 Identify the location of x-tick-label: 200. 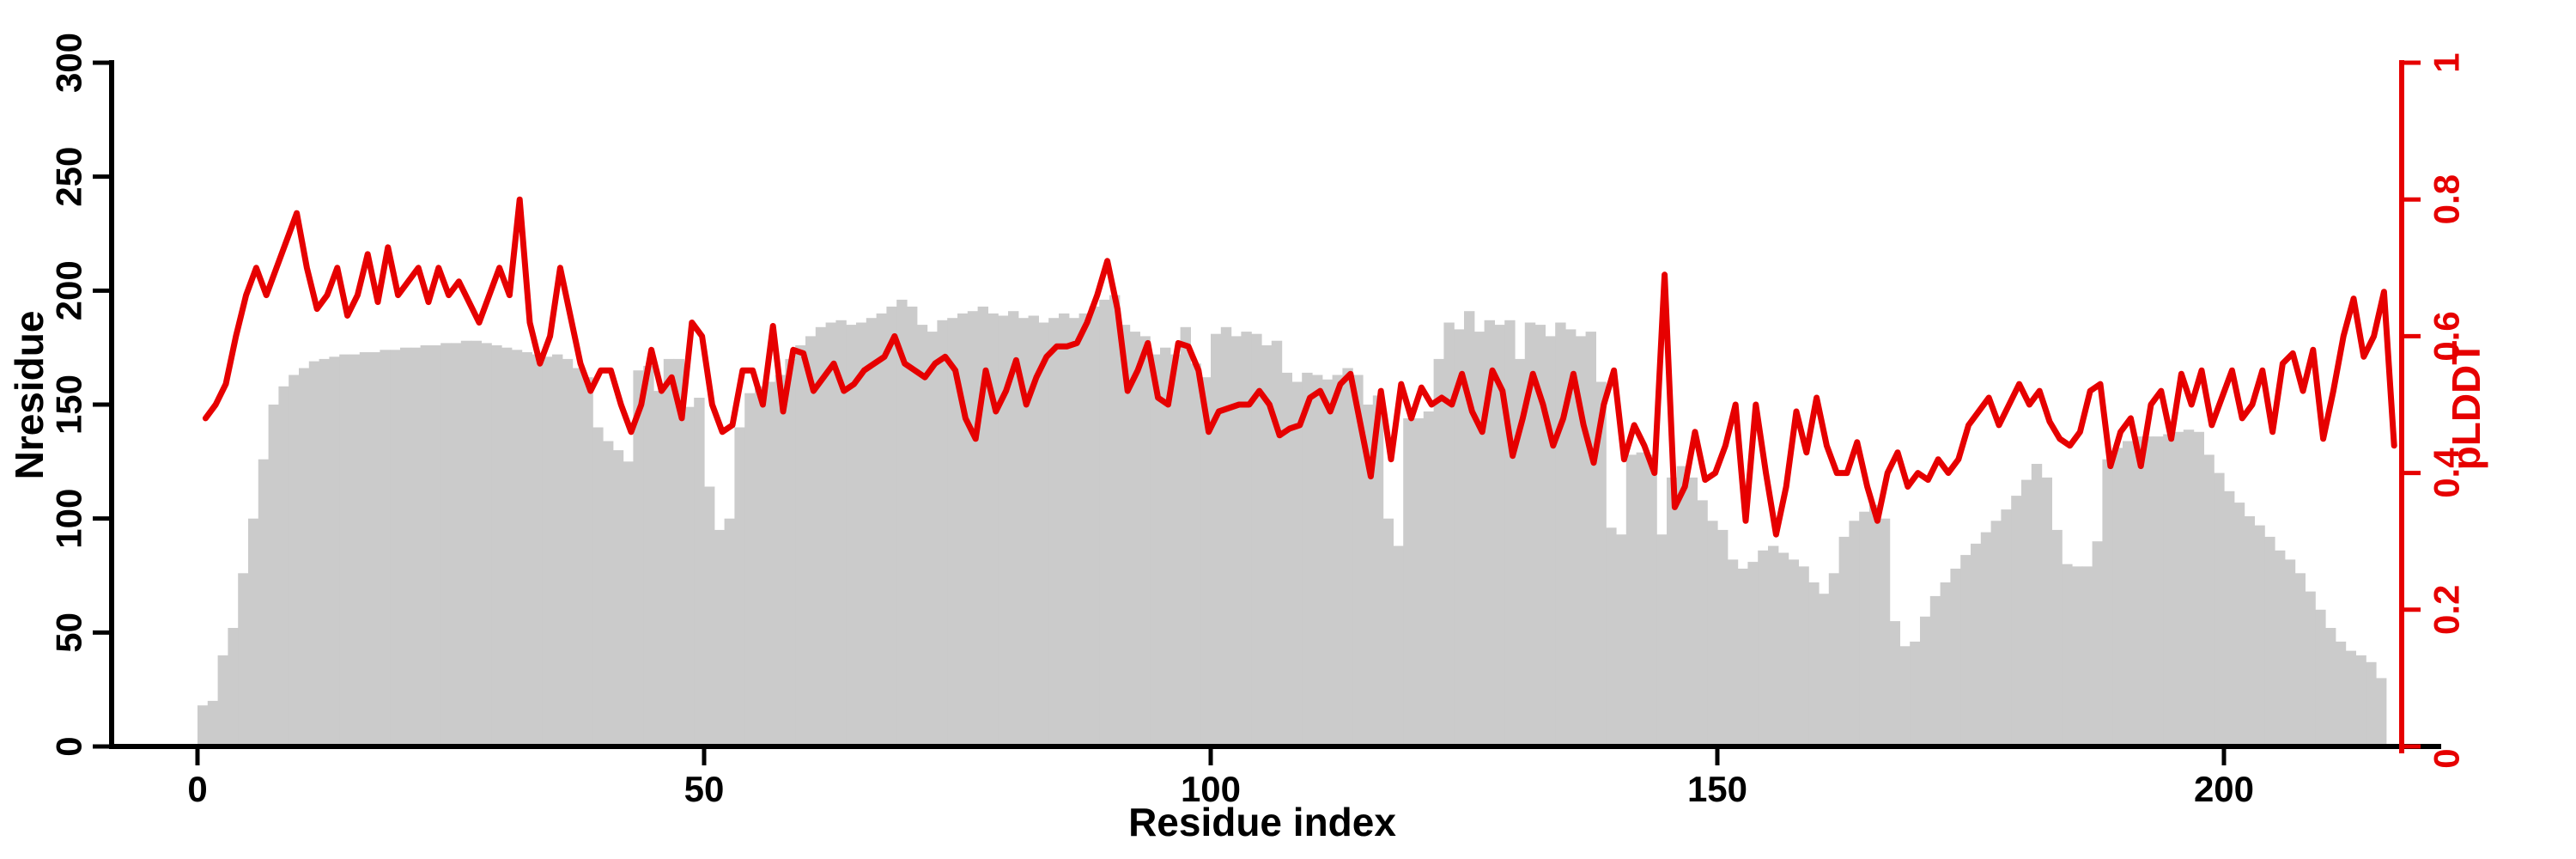
(2224, 789).